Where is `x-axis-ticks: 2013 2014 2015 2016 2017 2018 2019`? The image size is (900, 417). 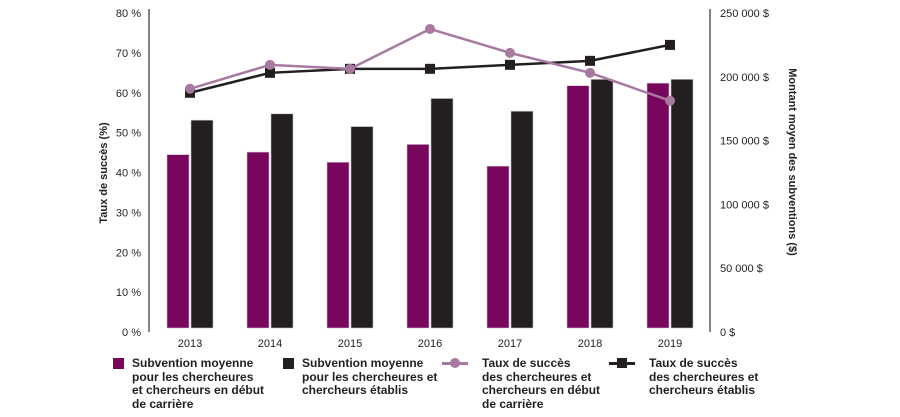 x-axis-ticks: 2013 2014 2015 2016 2017 2018 2019 is located at coordinates (430, 344).